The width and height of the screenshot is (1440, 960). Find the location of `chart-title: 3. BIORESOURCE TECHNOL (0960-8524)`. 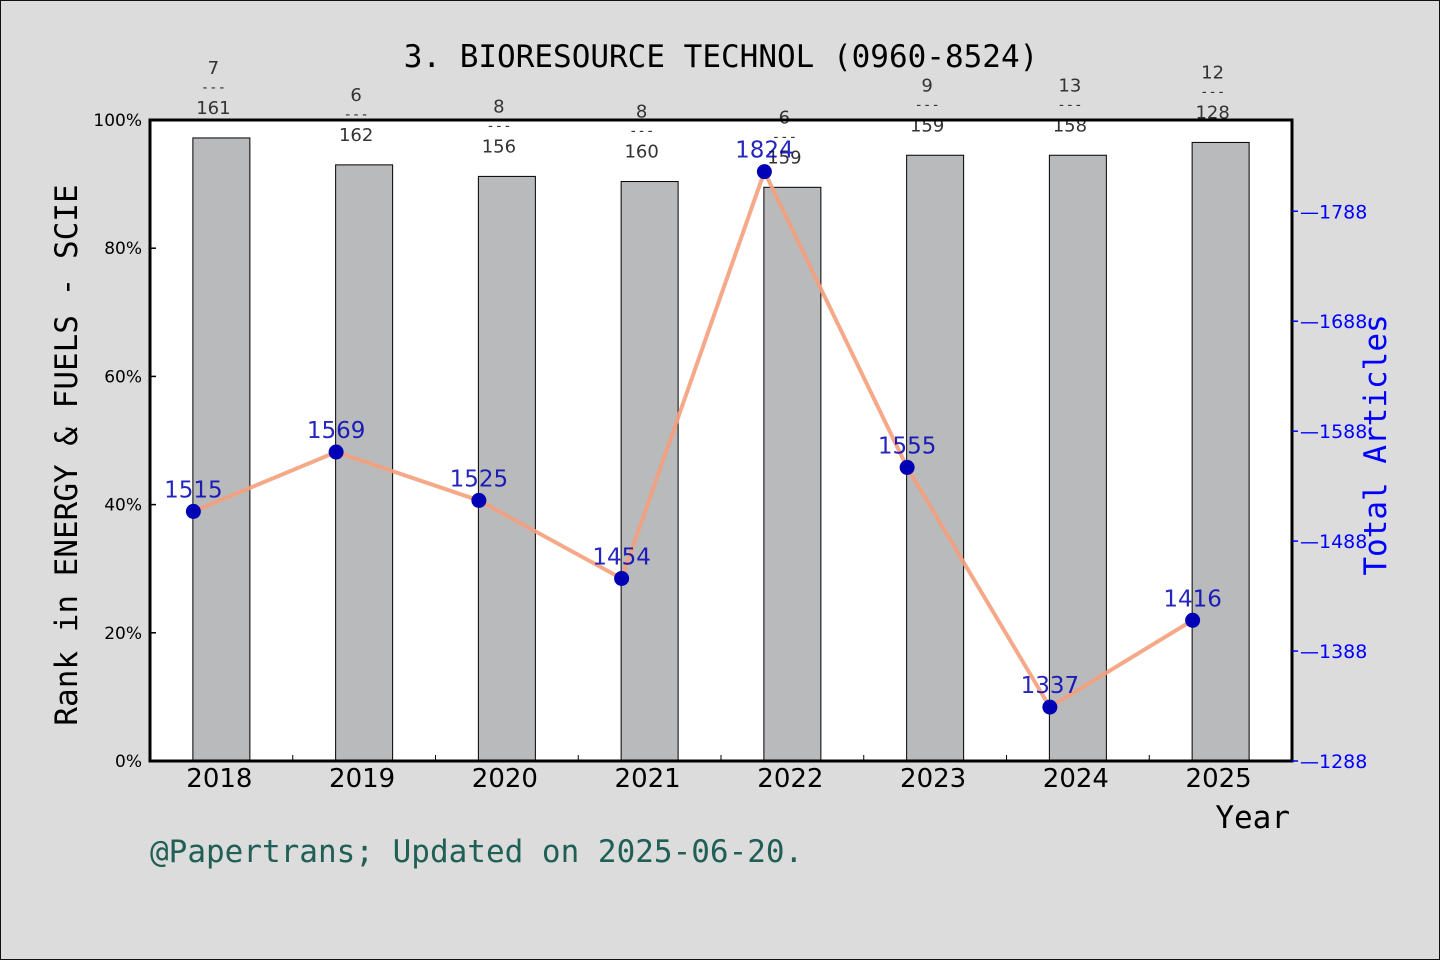

chart-title: 3. BIORESOURCE TECHNOL (0960-8524) is located at coordinates (721, 57).